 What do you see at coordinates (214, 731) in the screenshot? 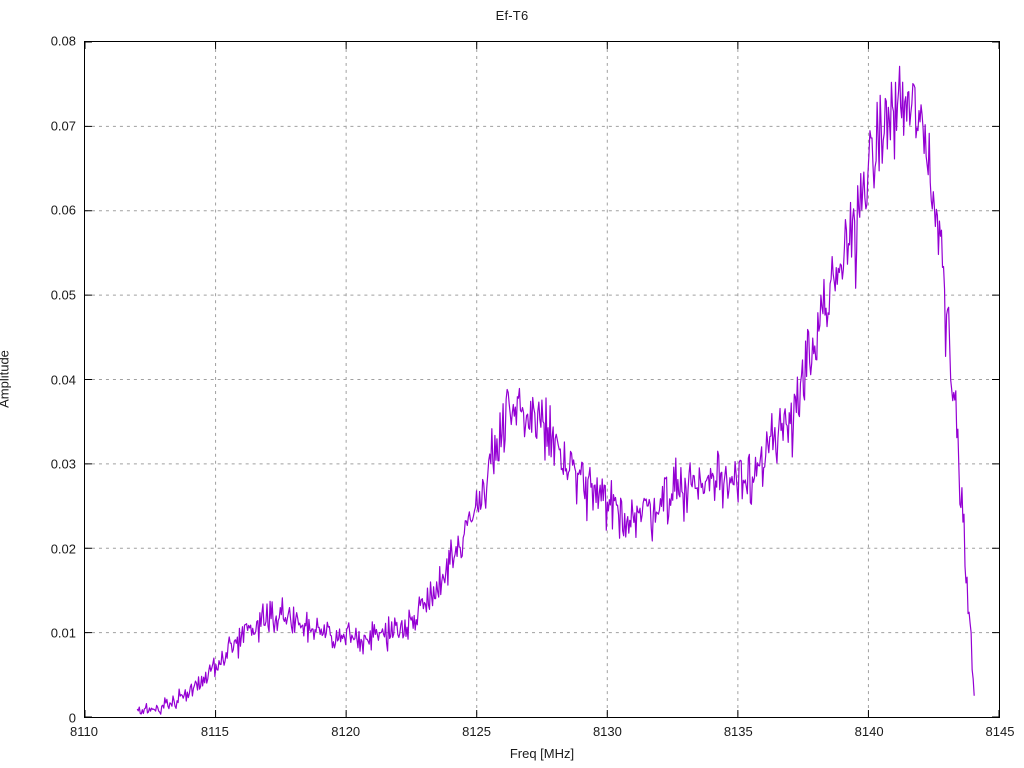
I see `x-tick-label-1: 8115` at bounding box center [214, 731].